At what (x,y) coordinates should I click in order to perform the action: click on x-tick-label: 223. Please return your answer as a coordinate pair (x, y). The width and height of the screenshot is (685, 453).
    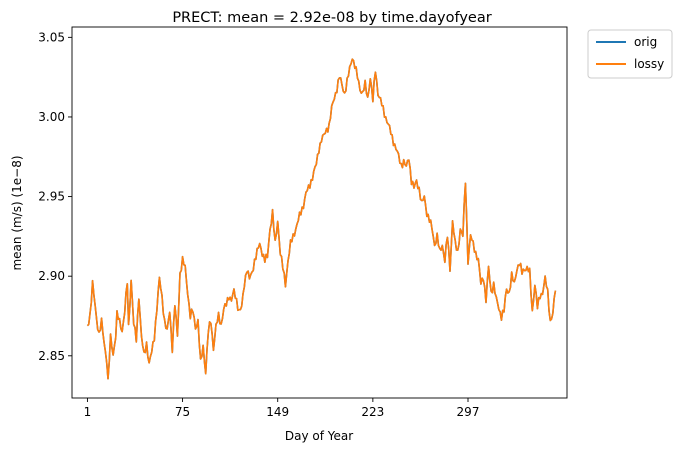
    Looking at the image, I should click on (372, 412).